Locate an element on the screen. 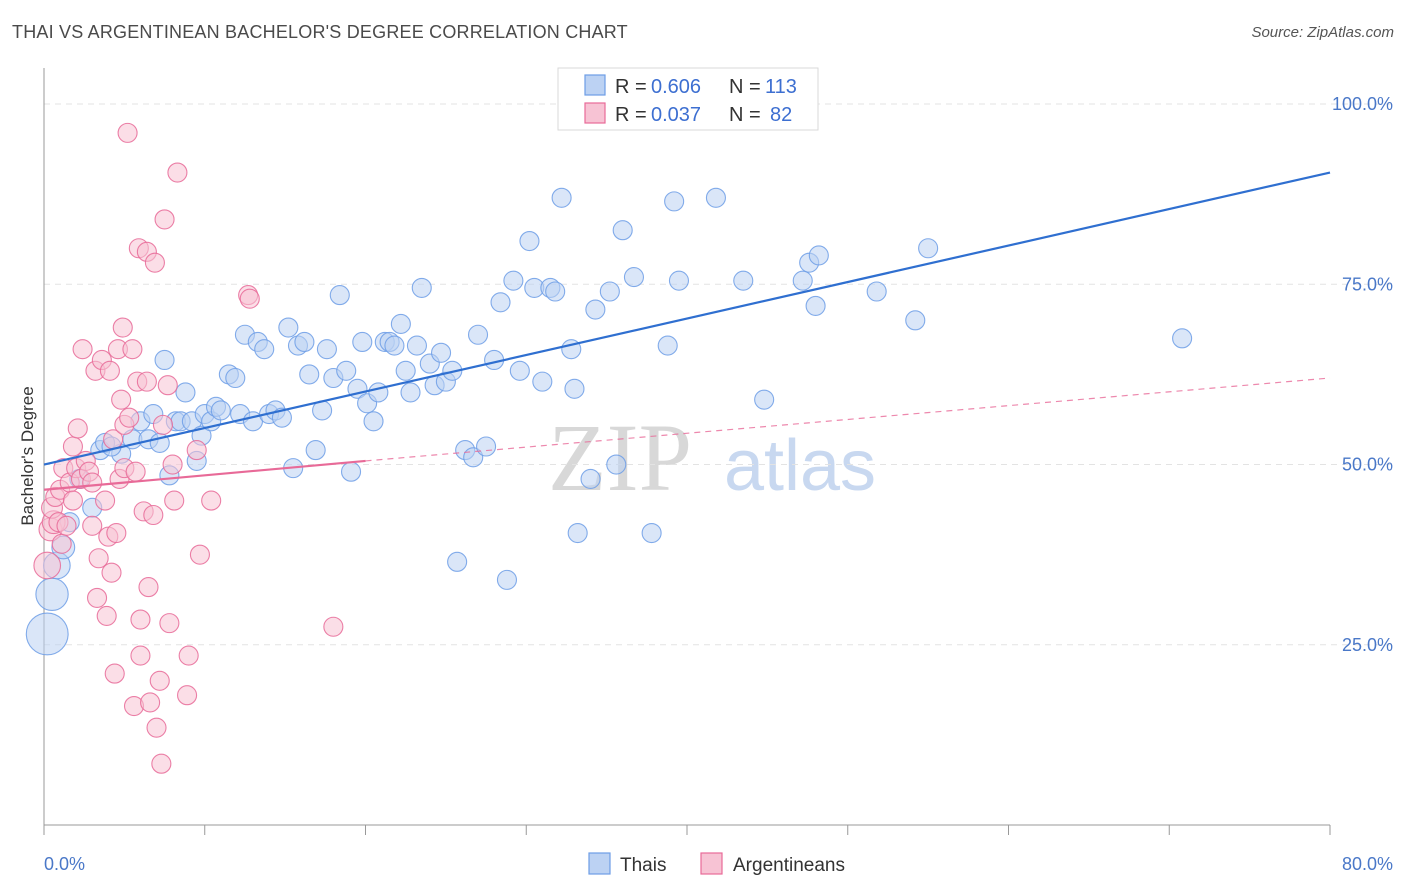 The width and height of the screenshot is (1406, 892). legend-swatch-thais is located at coordinates (595, 85).